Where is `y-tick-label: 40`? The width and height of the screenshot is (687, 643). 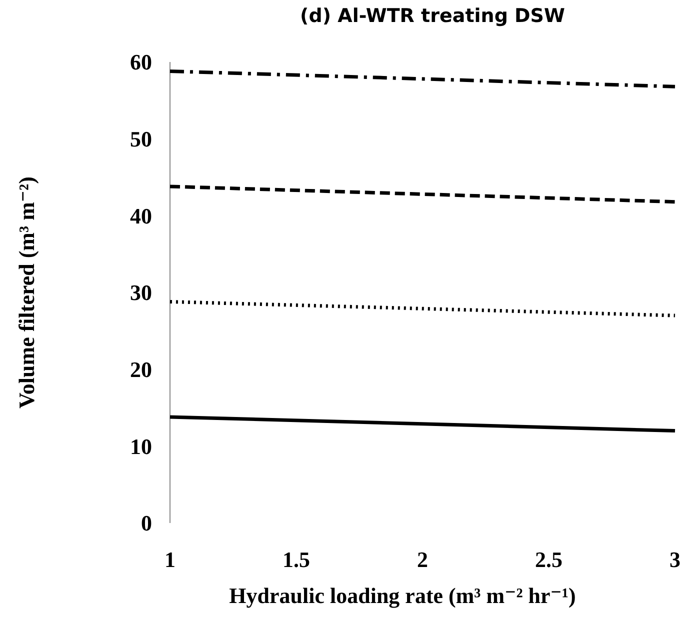
y-tick-label: 40 is located at coordinates (141, 215).